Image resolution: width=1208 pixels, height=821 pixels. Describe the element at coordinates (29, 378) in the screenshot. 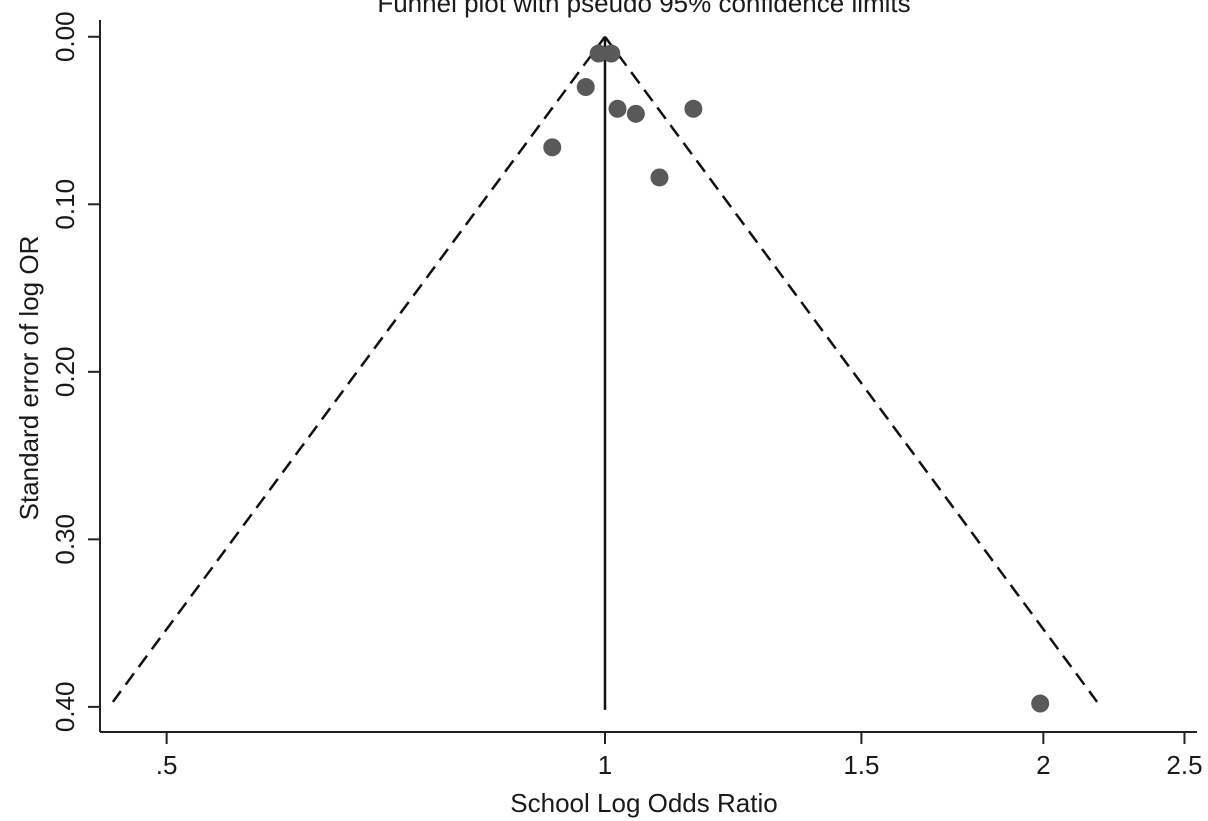

I see `y-axis-title: Standard error of log OR` at that location.